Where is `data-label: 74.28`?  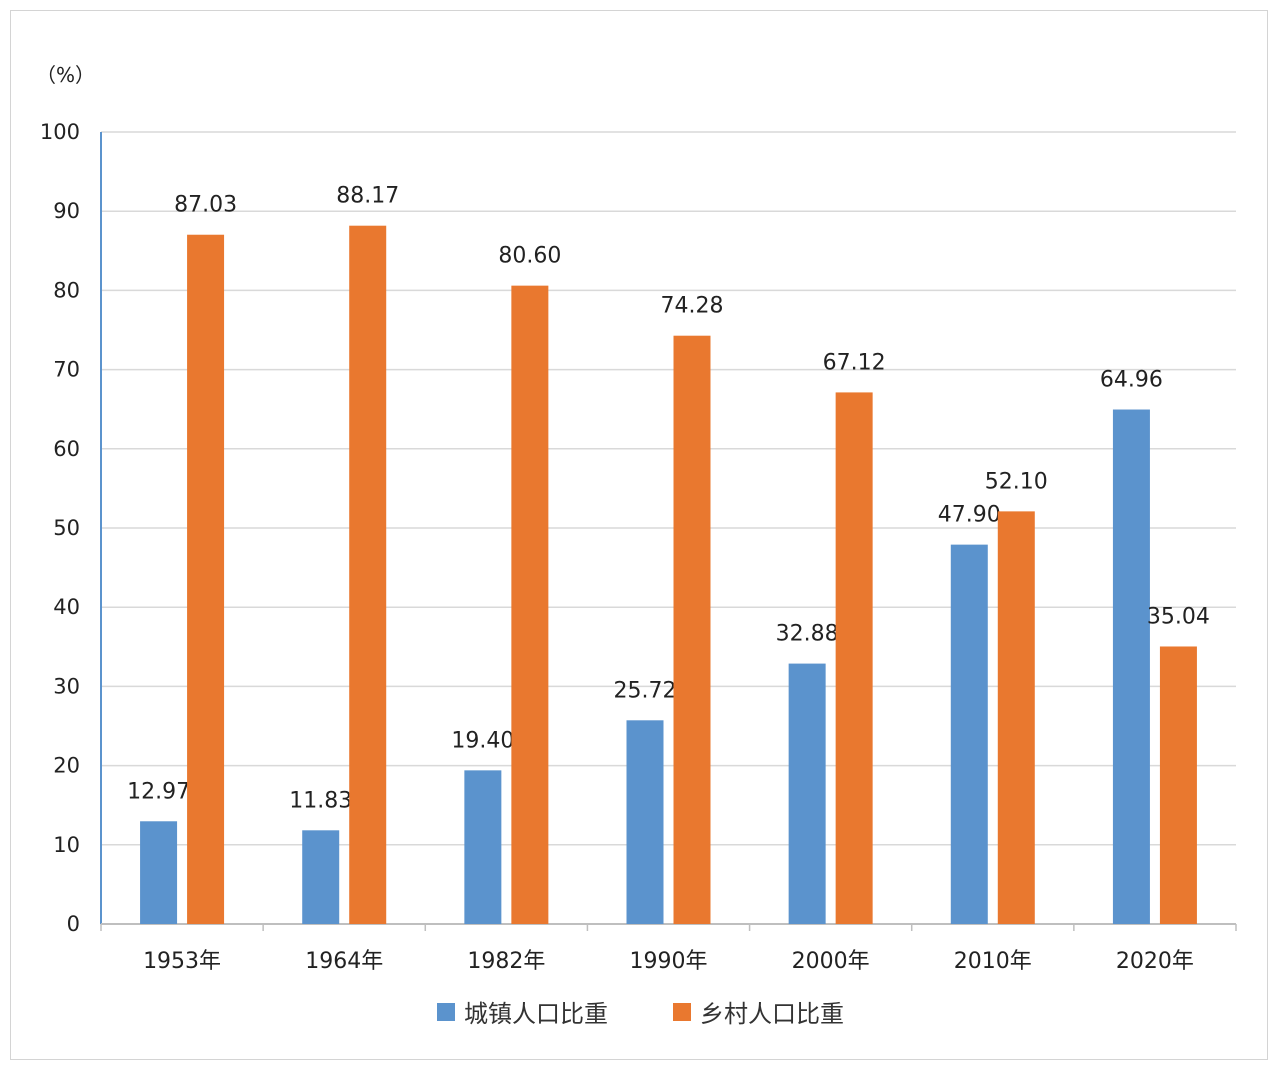
data-label: 74.28 is located at coordinates (692, 306).